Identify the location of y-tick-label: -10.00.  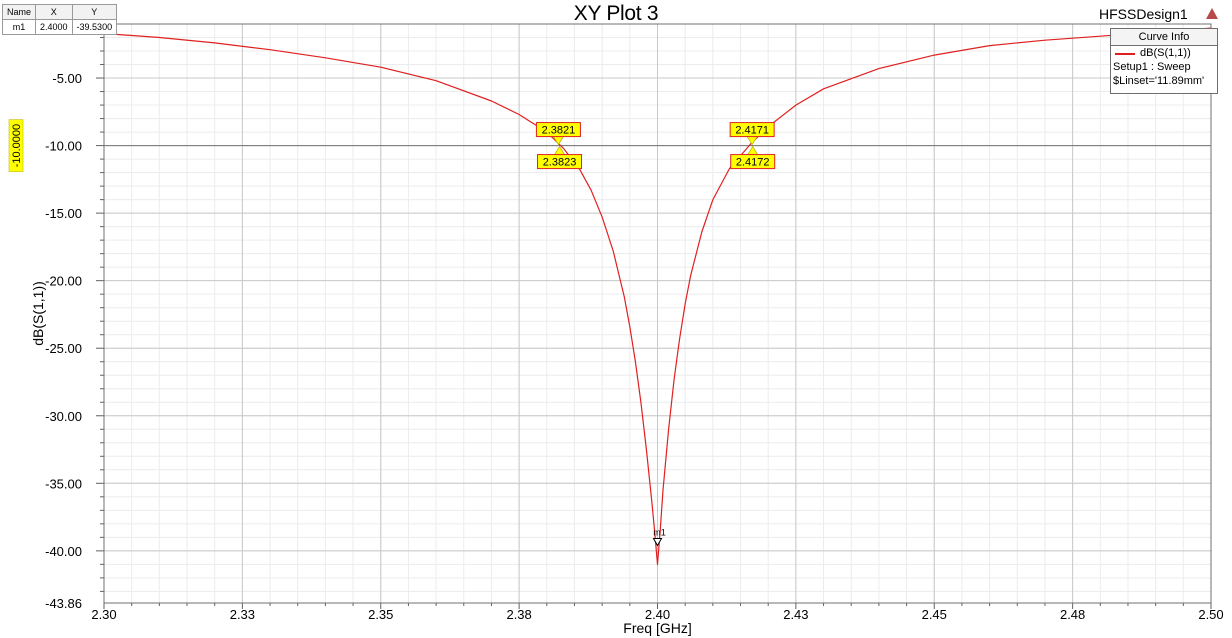
(63, 146).